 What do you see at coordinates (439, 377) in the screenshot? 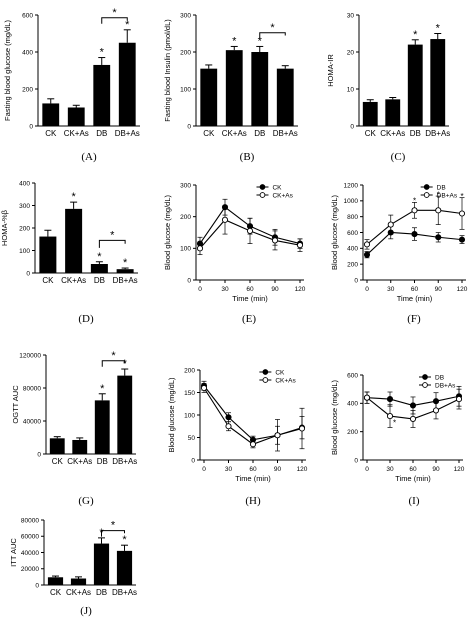
I see `legend-label: DB` at bounding box center [439, 377].